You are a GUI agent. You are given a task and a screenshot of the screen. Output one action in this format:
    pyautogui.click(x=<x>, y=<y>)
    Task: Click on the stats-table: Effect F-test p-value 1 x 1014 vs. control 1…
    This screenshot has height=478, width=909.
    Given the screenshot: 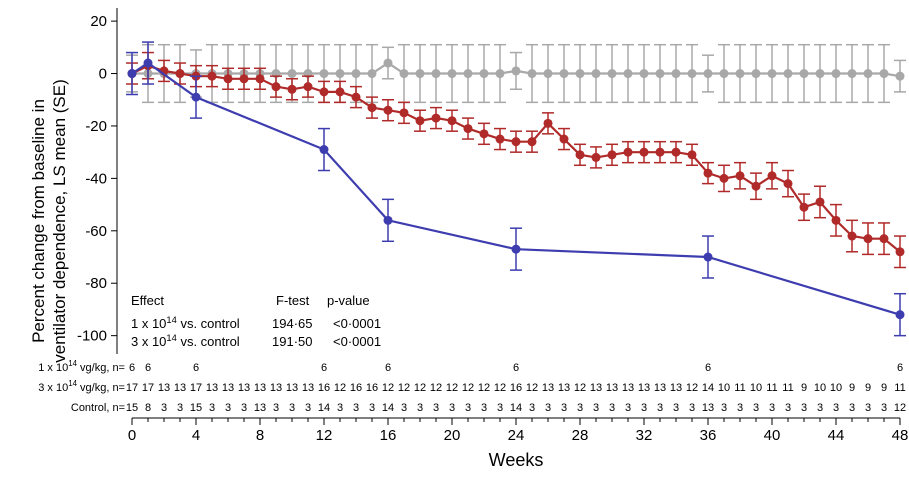 What is the action you would take?
    pyautogui.click(x=256, y=321)
    